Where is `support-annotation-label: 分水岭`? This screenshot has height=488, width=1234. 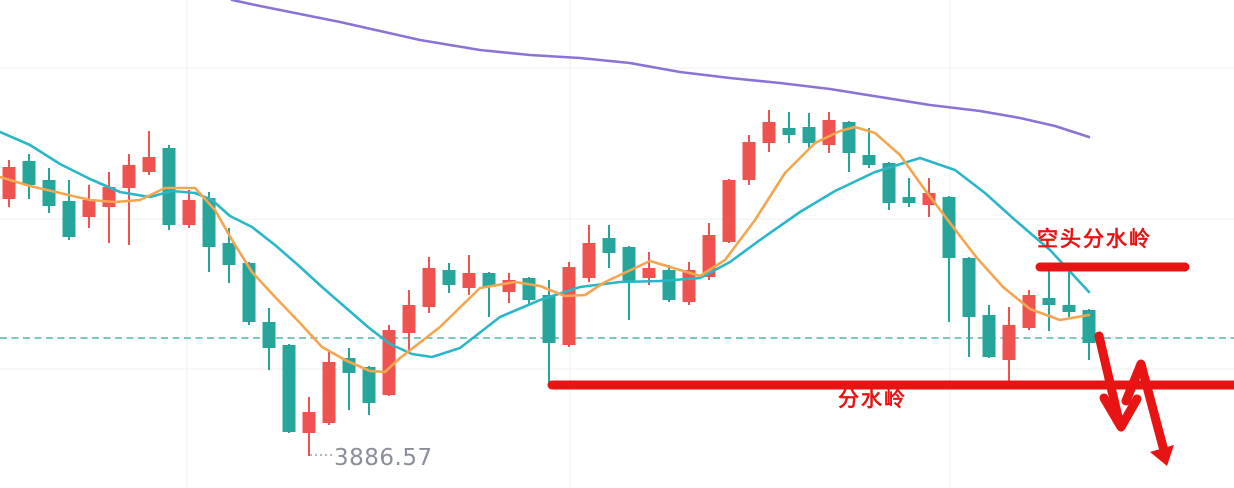 support-annotation-label: 分水岭 is located at coordinates (872, 399).